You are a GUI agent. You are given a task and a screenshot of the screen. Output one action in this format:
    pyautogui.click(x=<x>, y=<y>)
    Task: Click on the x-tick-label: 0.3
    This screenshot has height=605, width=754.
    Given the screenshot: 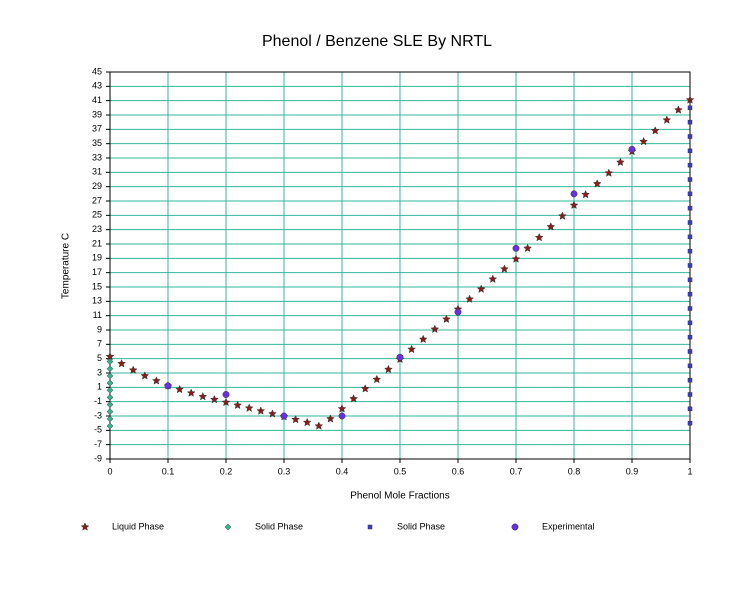 What is the action you would take?
    pyautogui.click(x=284, y=471)
    